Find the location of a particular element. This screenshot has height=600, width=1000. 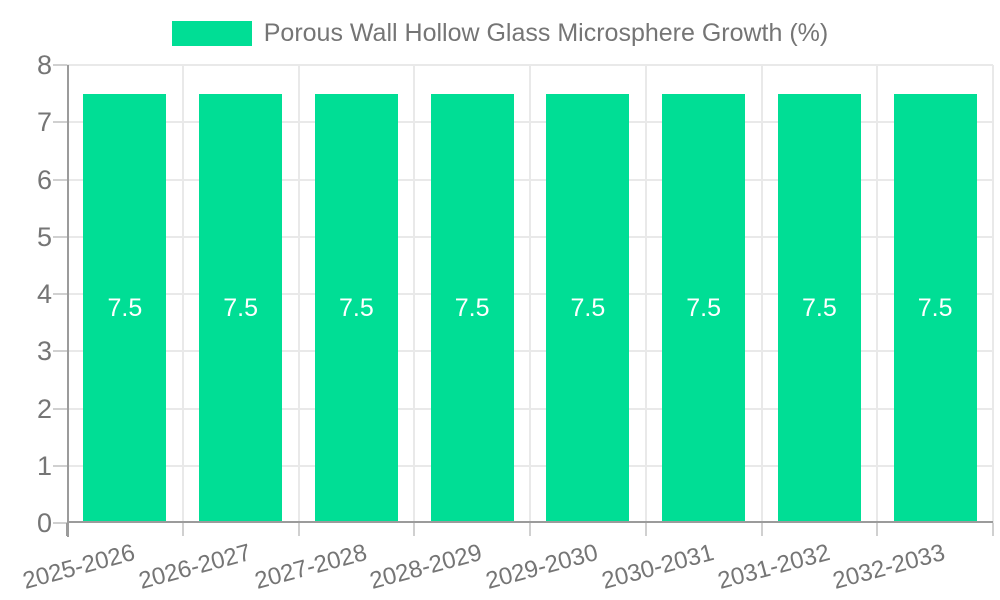

bar-2027-2028: 7.5 is located at coordinates (356, 308).